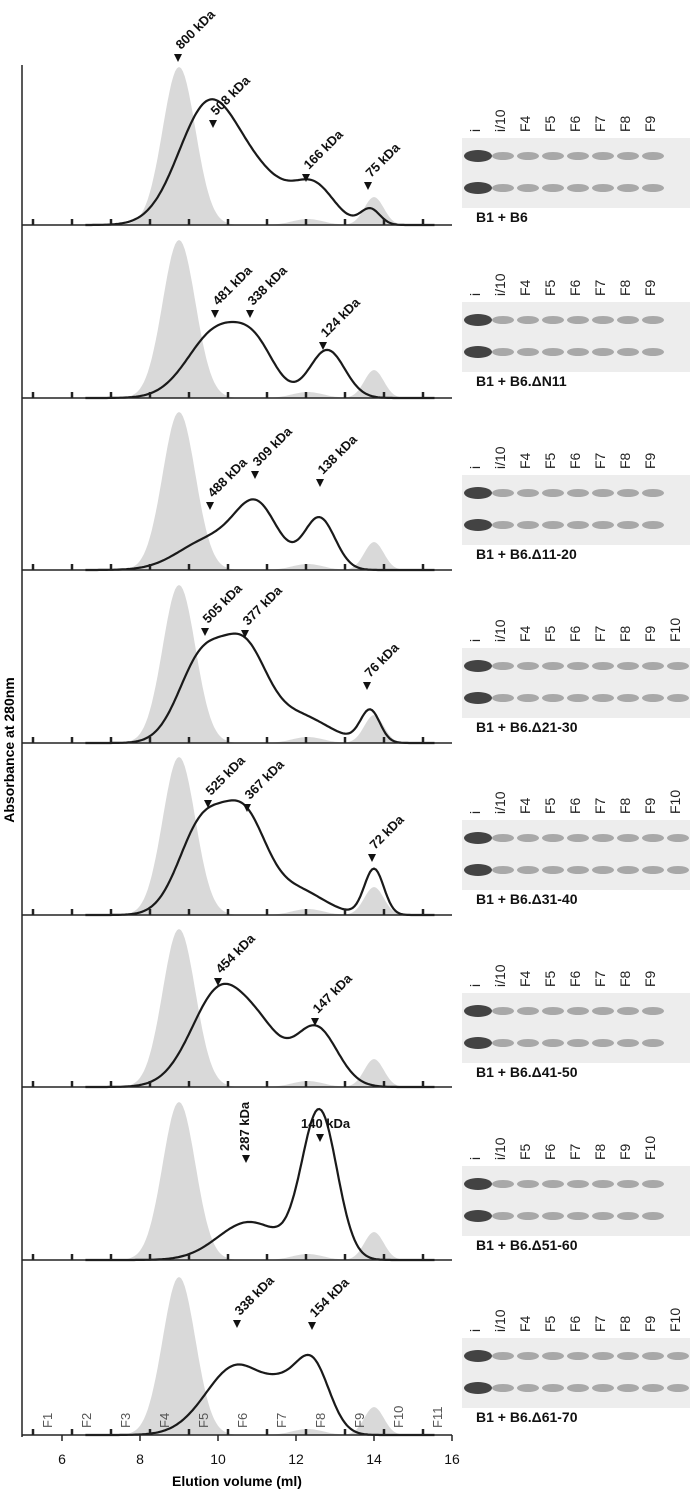  What do you see at coordinates (9, 750) in the screenshot?
I see `y-axis-label: Absorbance at 280nm` at bounding box center [9, 750].